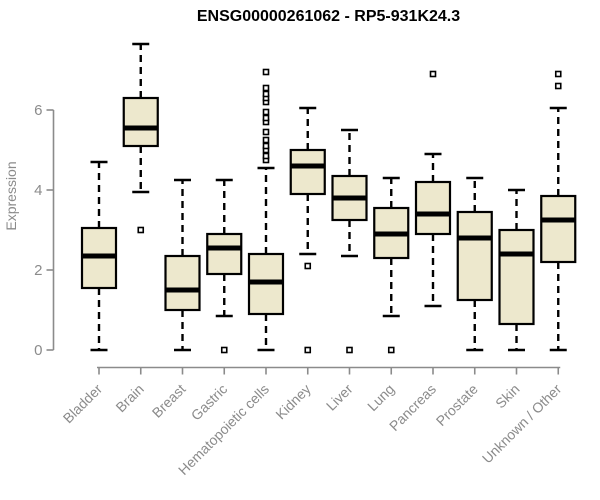  What do you see at coordinates (38, 110) in the screenshot?
I see `y-tick-label: 6` at bounding box center [38, 110].